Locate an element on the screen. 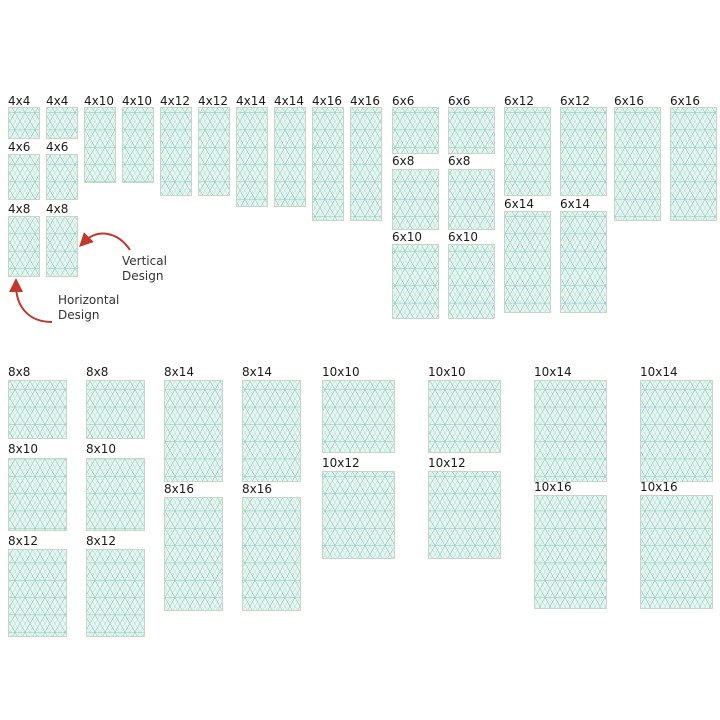  horizontal-arrow is located at coordinates (31, 300).